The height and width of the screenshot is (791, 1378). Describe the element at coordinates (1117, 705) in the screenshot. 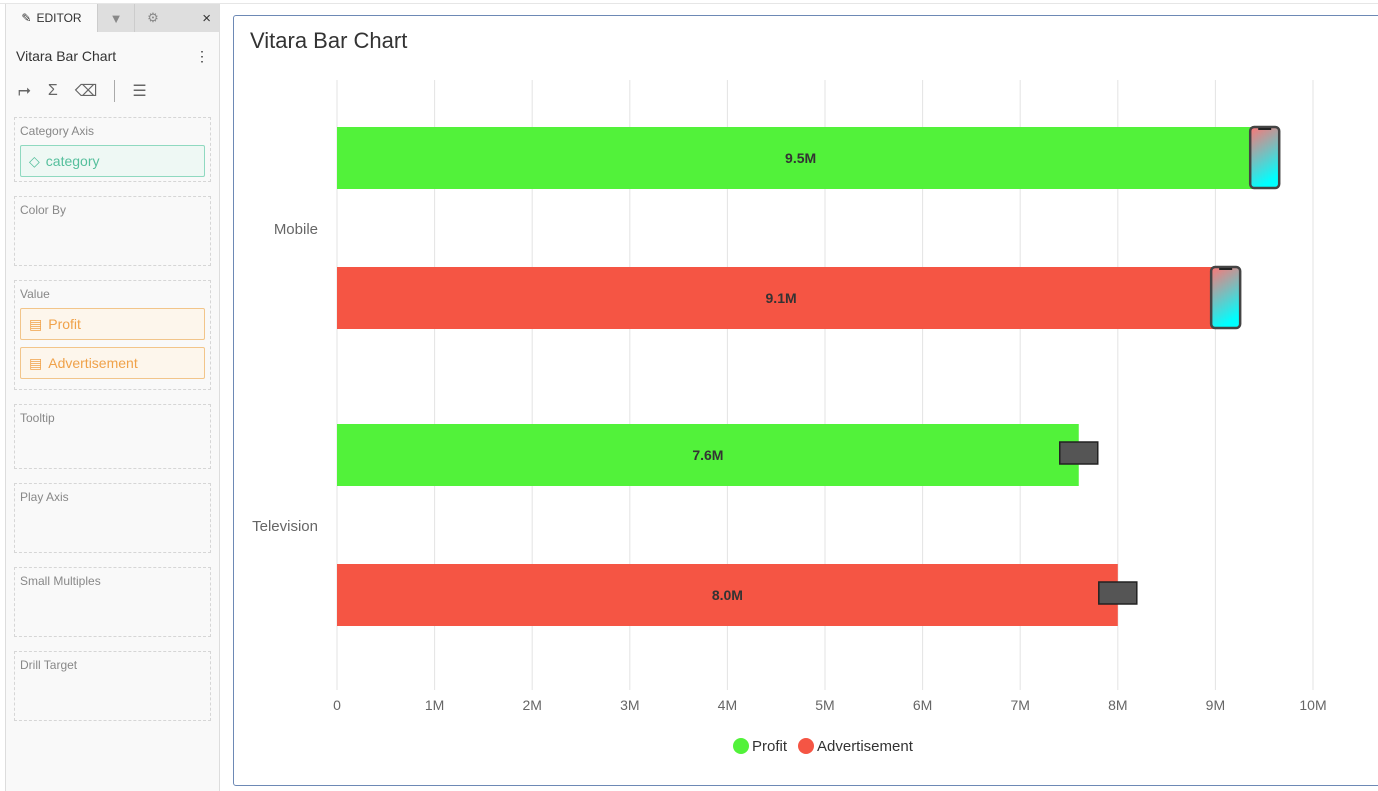

I see `x-tick-label: 8M` at that location.